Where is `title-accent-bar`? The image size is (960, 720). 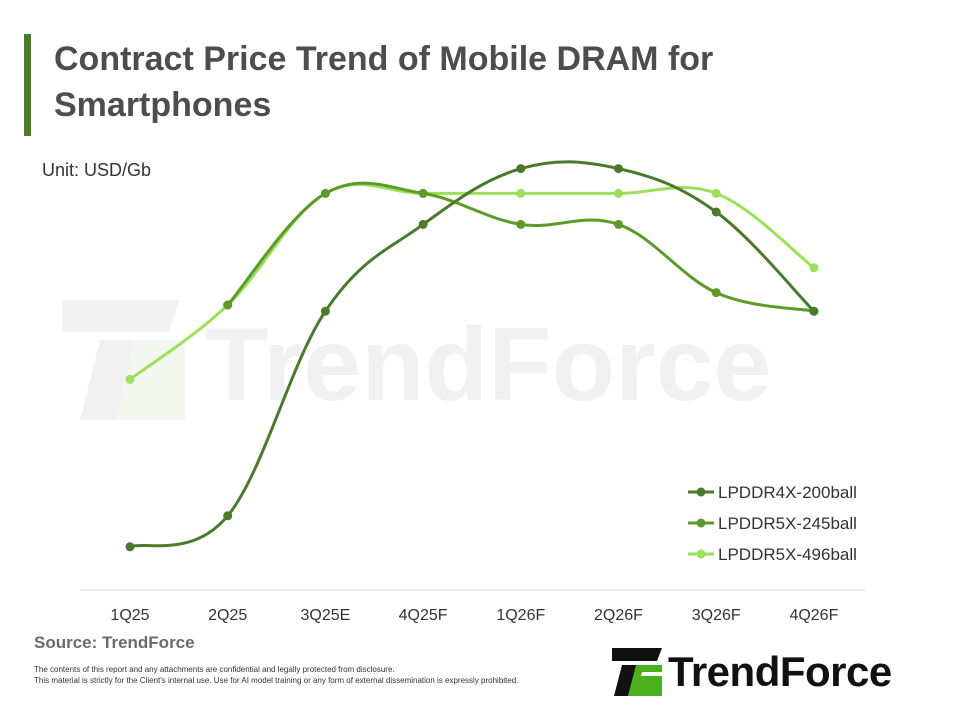
title-accent-bar is located at coordinates (27, 85).